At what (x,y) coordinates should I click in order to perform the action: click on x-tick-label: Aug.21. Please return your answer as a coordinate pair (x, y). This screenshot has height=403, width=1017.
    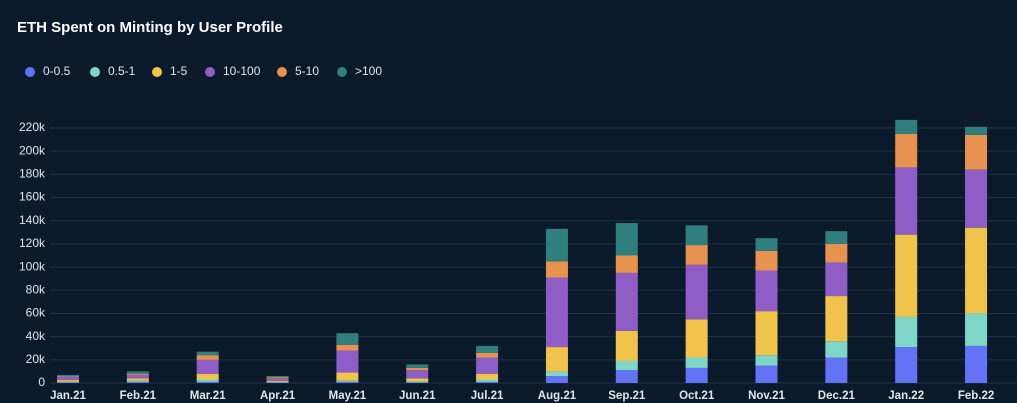
    Looking at the image, I should click on (557, 396).